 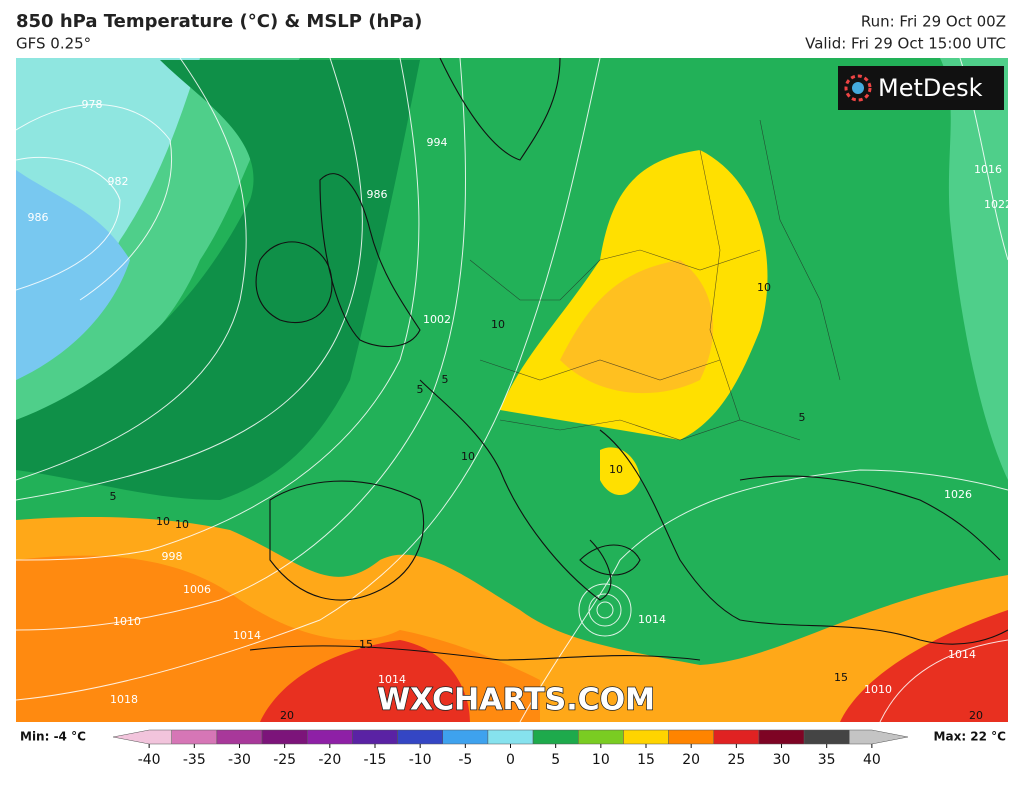 I want to click on colorbar-tick-label: 0, so click(x=510, y=760).